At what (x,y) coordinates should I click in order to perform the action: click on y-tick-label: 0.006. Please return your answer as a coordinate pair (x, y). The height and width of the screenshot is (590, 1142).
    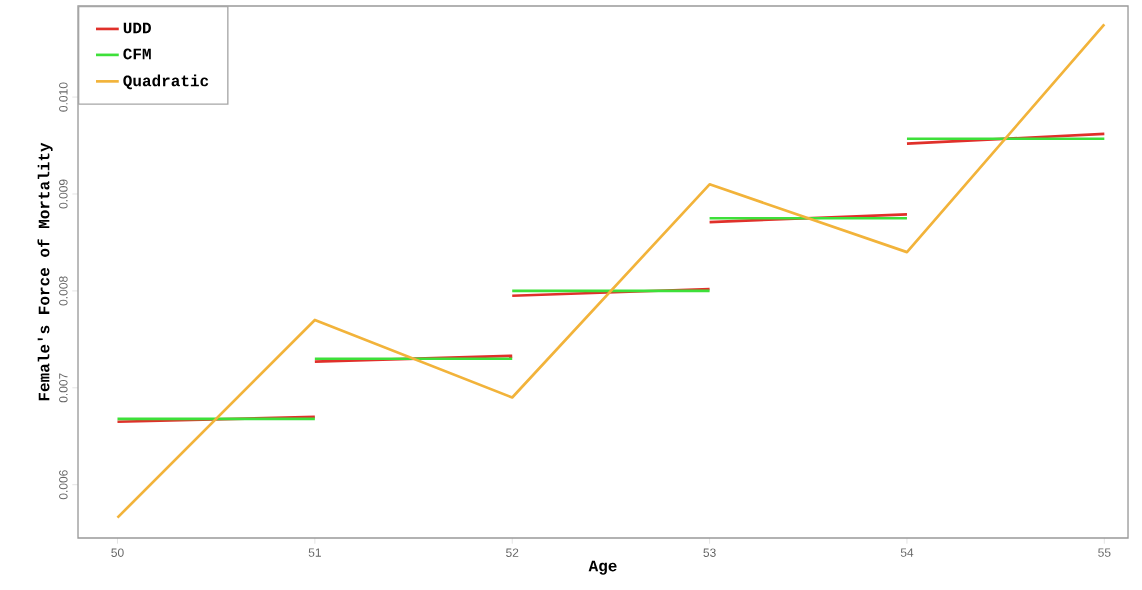
    Looking at the image, I should click on (63, 485).